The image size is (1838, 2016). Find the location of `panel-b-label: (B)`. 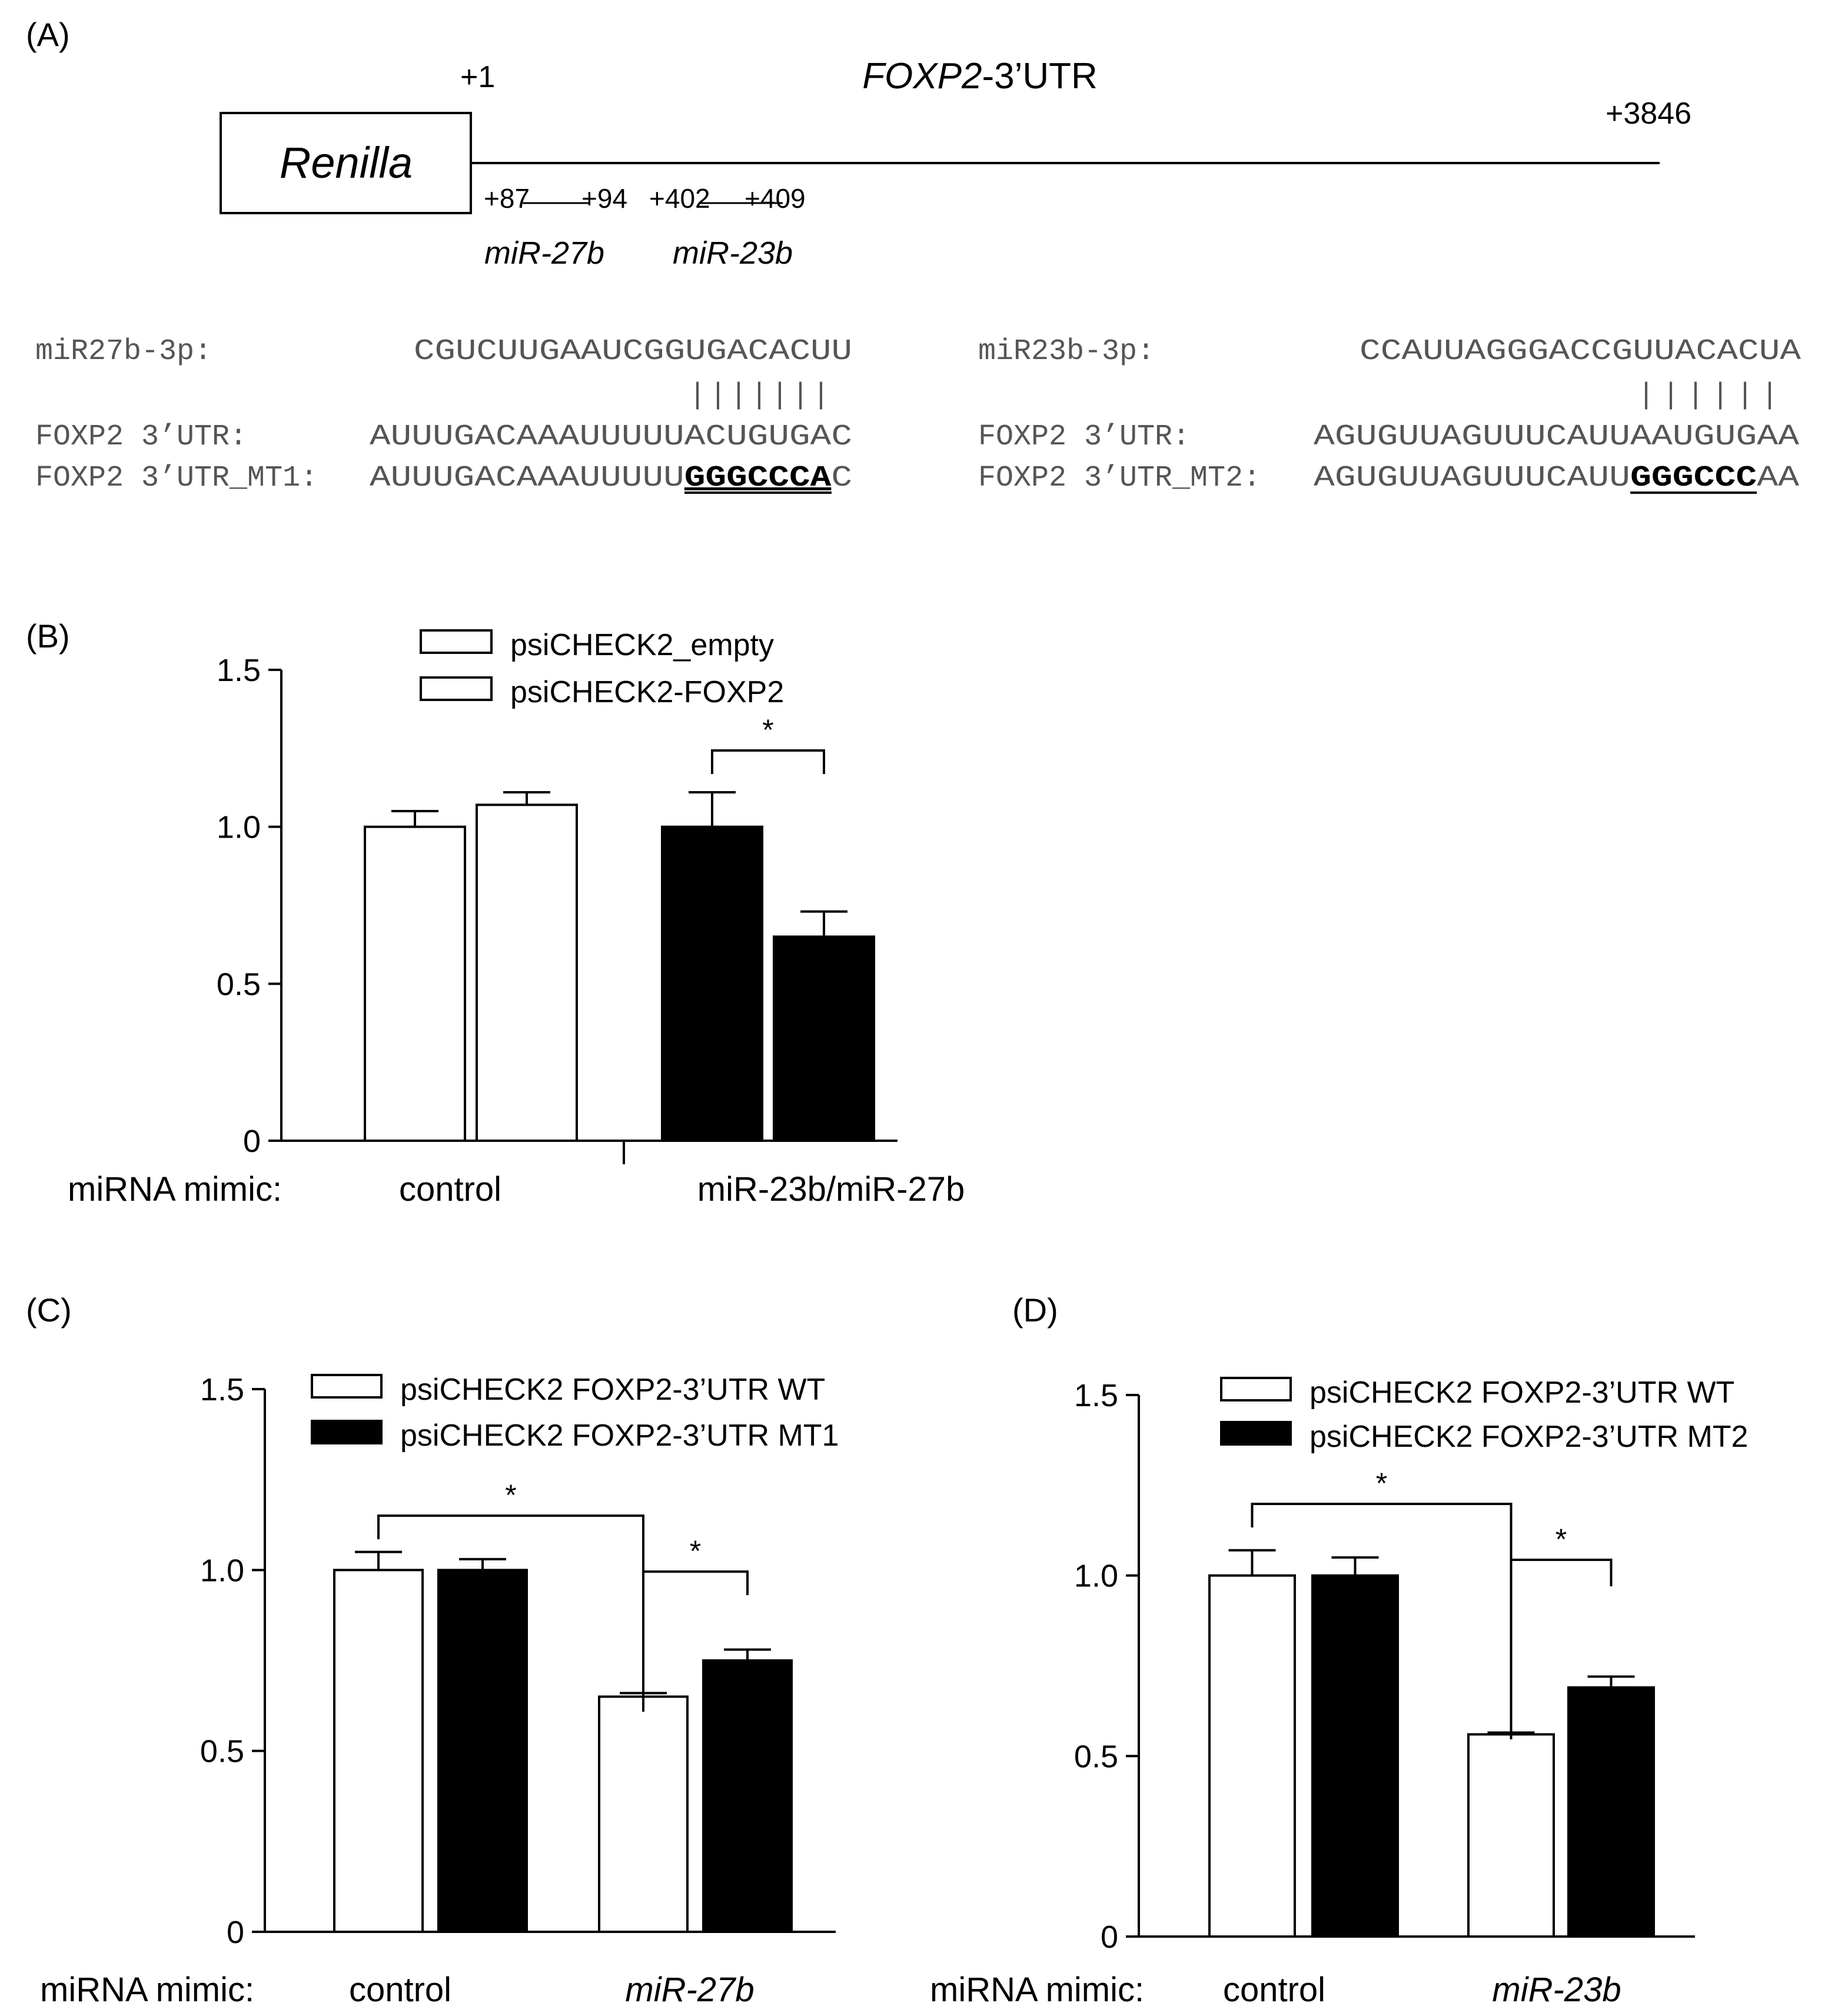

panel-b-label: (B) is located at coordinates (48, 636).